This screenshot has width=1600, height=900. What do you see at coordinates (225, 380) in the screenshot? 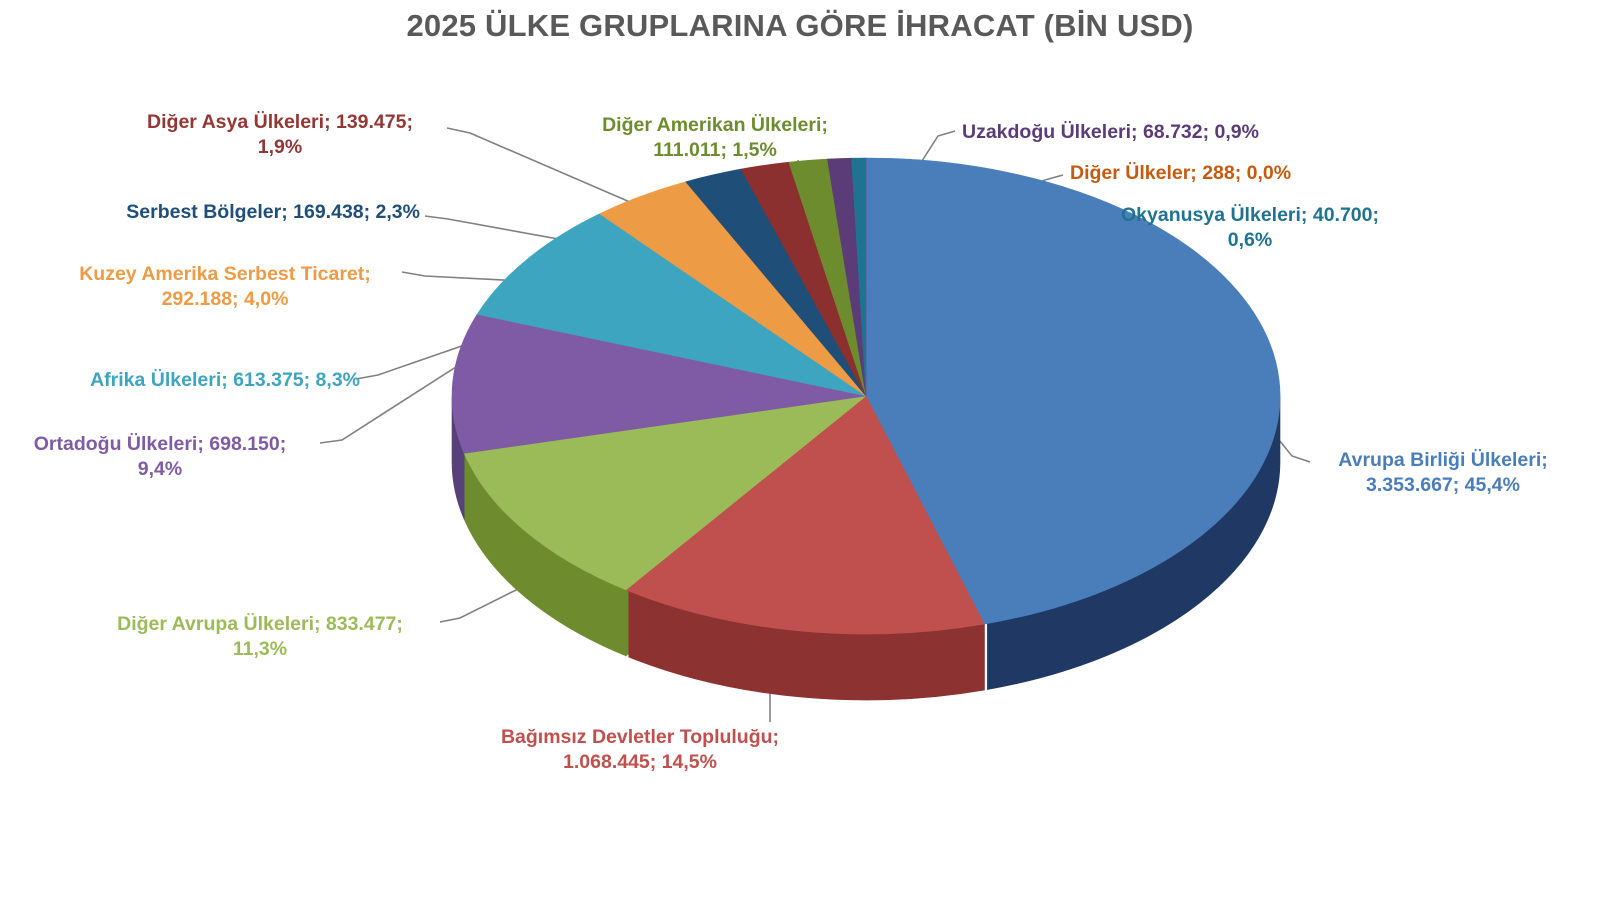
I see `label-afrika: Afrika Ülkeleri; 613.375; 8,3%` at bounding box center [225, 380].